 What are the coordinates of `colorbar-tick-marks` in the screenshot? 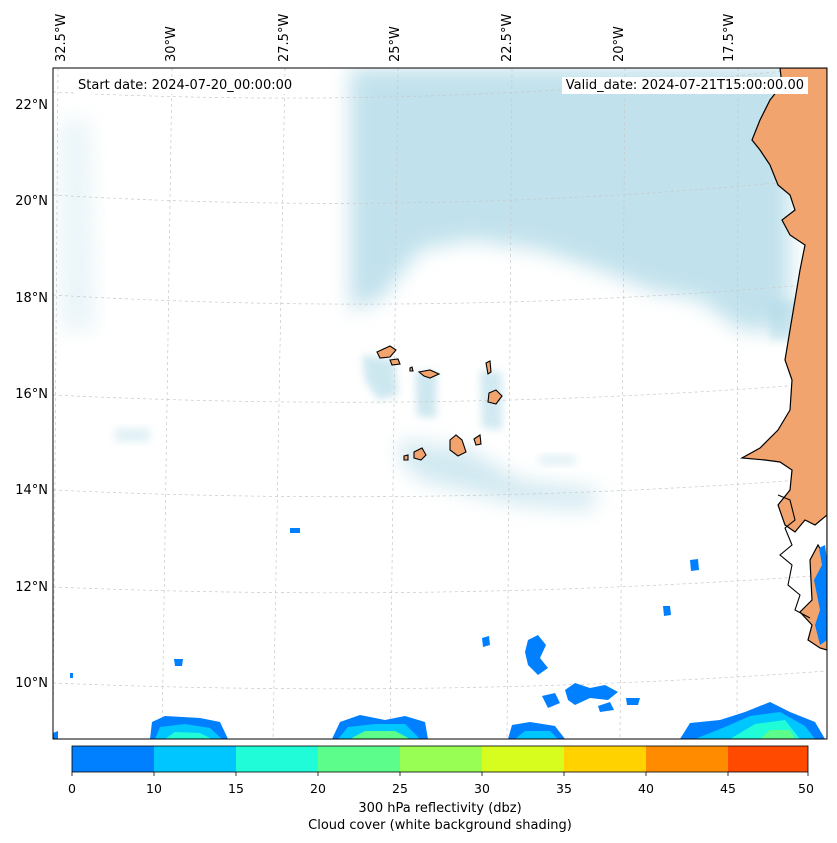 It's located at (440, 774).